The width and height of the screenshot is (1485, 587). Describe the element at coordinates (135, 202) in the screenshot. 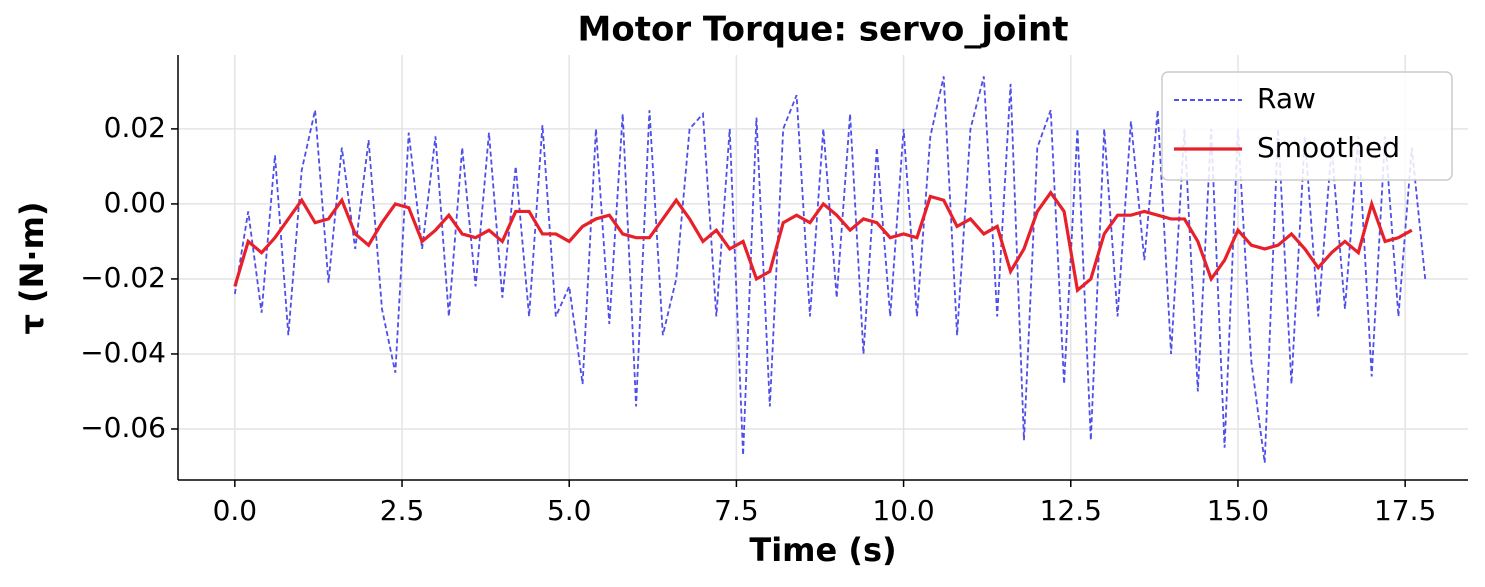

I see `y-tick-label: 0.00` at that location.